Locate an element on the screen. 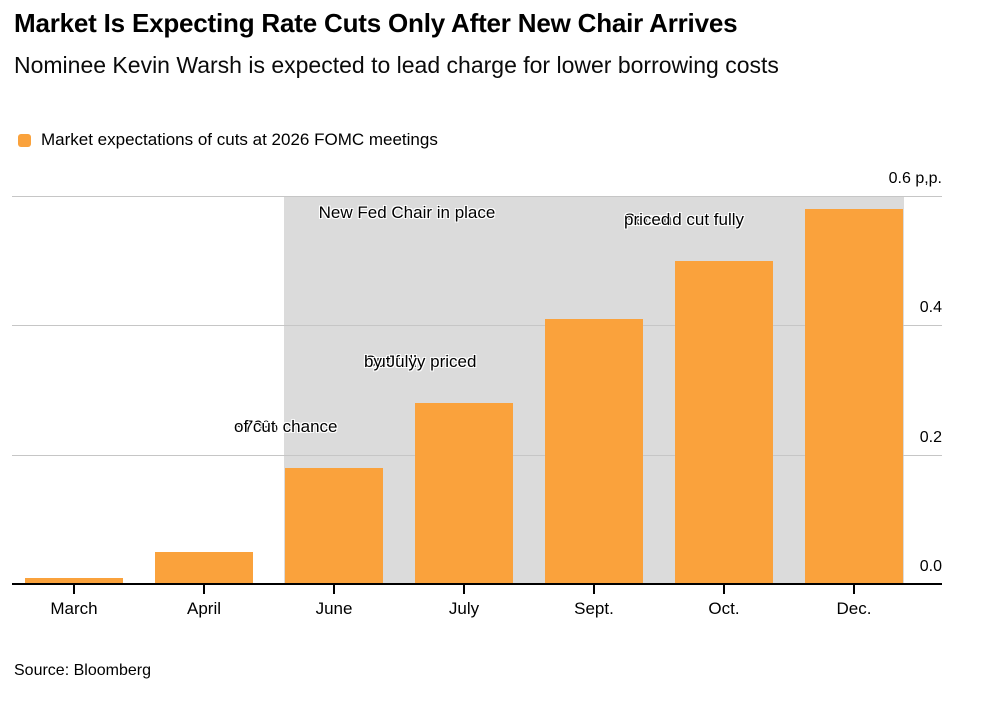  x-axis-label: July is located at coordinates (464, 608).